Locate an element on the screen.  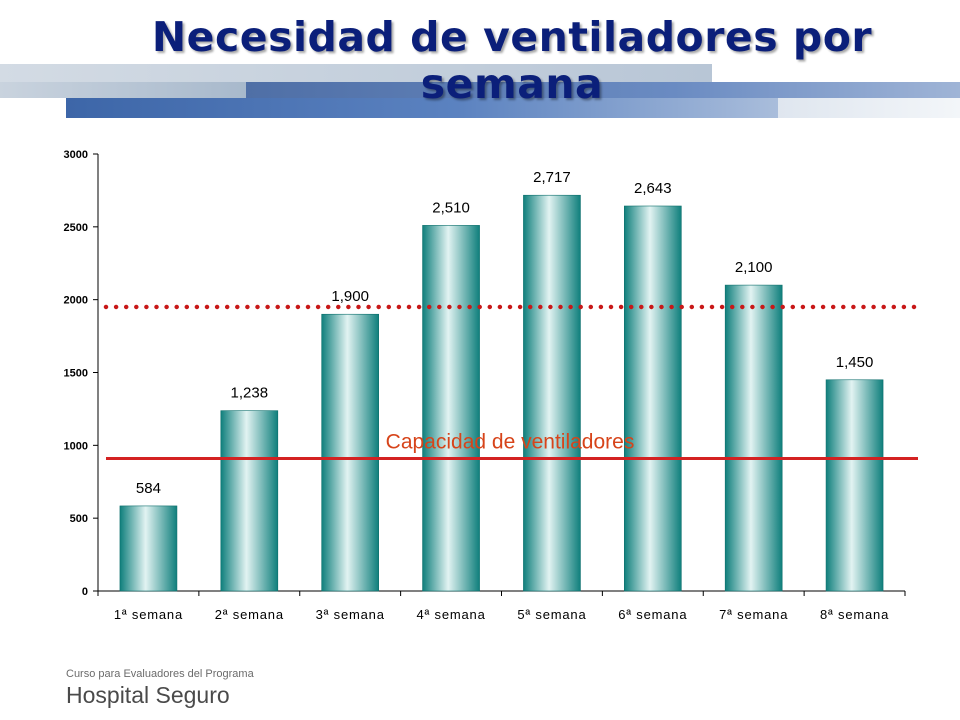
data-label: 1,450 is located at coordinates (855, 362).